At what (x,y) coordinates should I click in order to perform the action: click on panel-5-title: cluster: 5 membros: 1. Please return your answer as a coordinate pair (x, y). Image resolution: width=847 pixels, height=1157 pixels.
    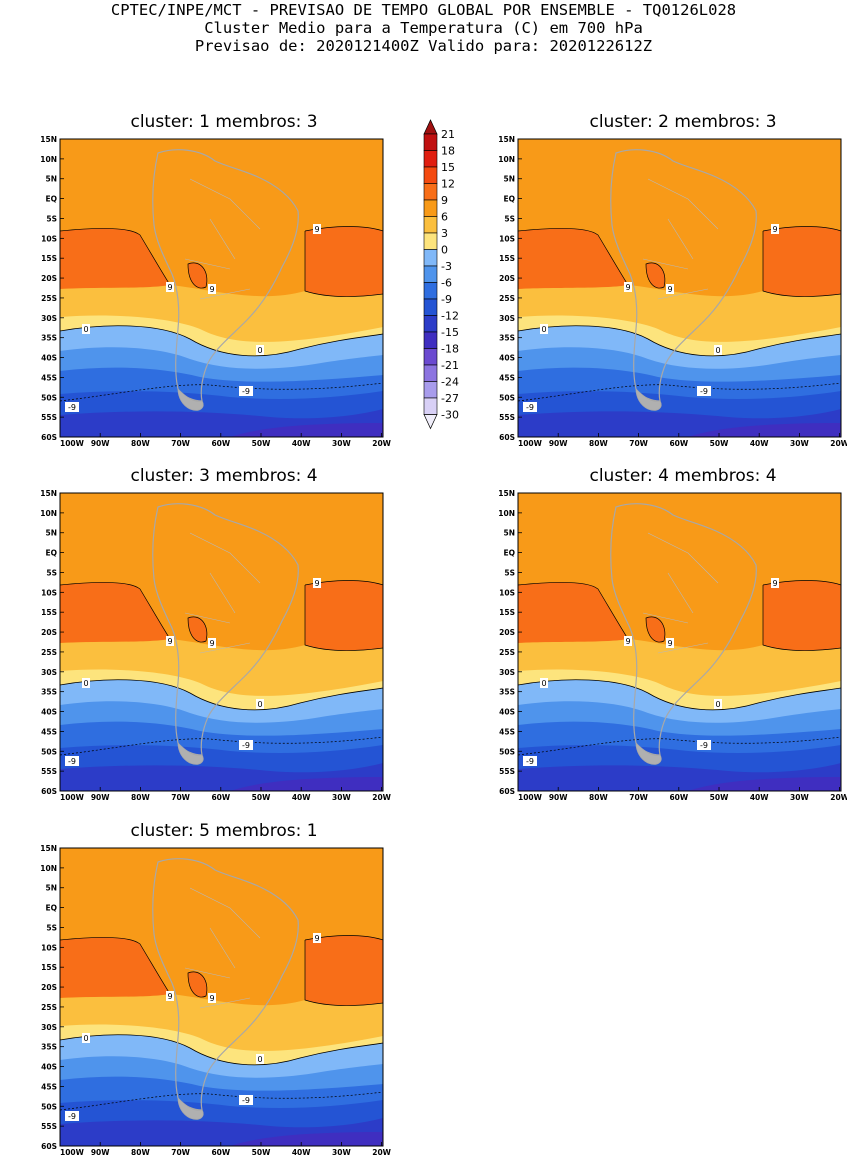
    Looking at the image, I should click on (224, 831).